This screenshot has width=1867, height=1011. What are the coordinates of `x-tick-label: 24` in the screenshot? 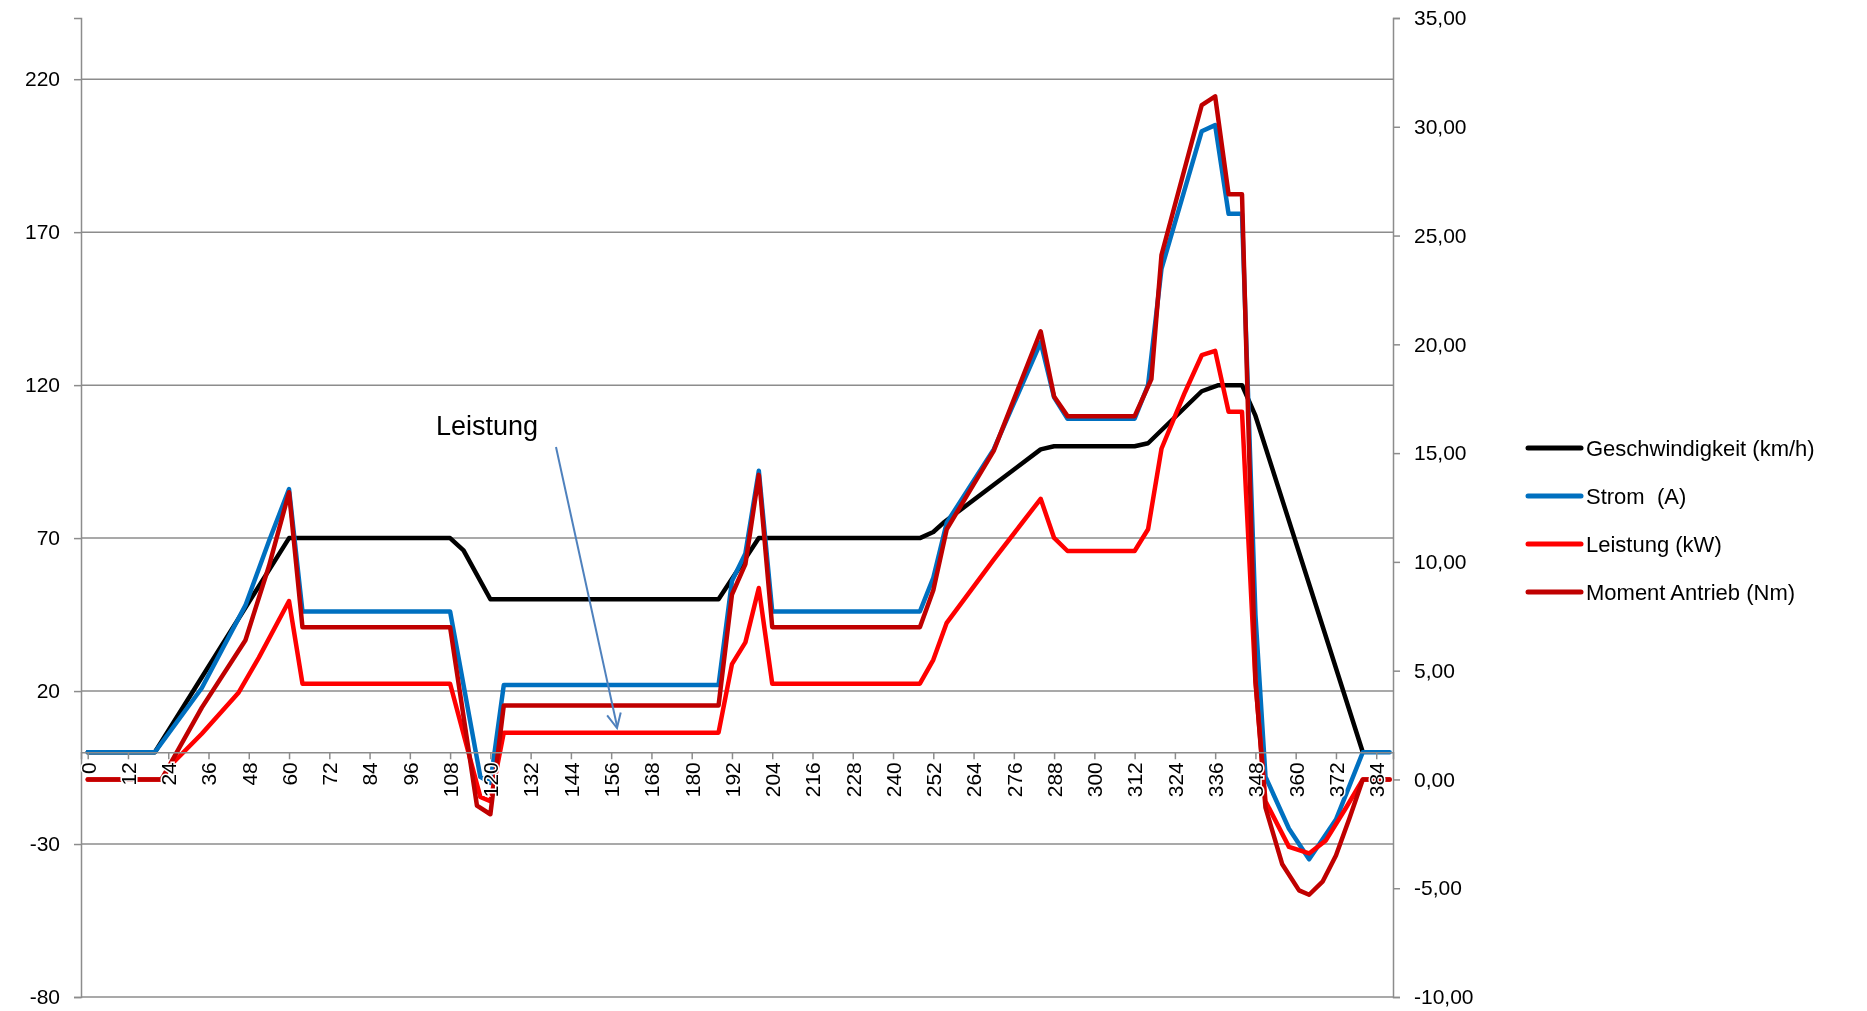 It's located at (169, 773).